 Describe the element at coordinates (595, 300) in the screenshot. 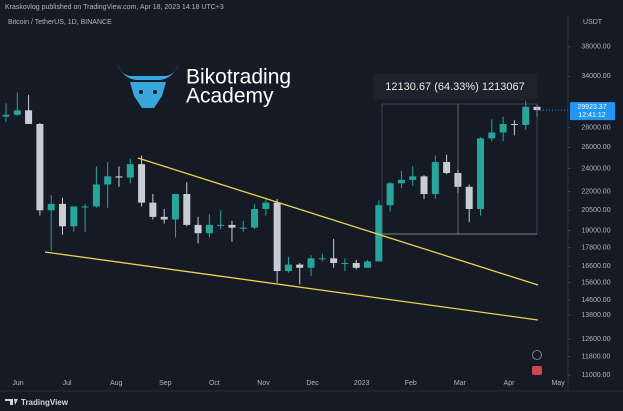

I see `y-tick-label: 14600.00` at that location.